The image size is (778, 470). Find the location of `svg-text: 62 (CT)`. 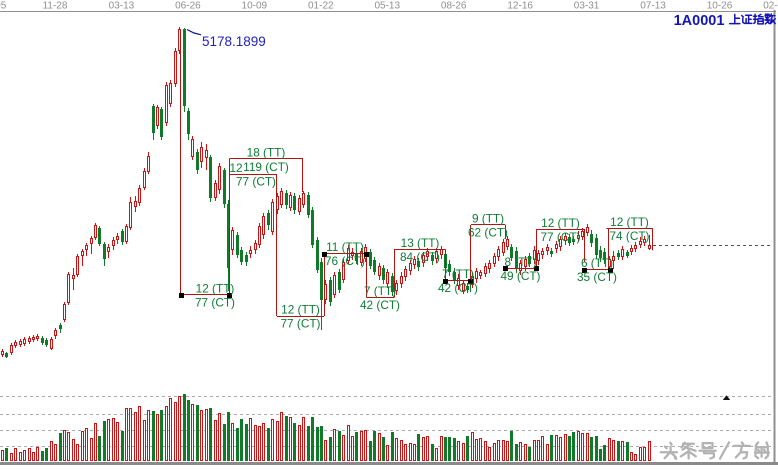

svg-text: 62 (CT) is located at coordinates (488, 233).